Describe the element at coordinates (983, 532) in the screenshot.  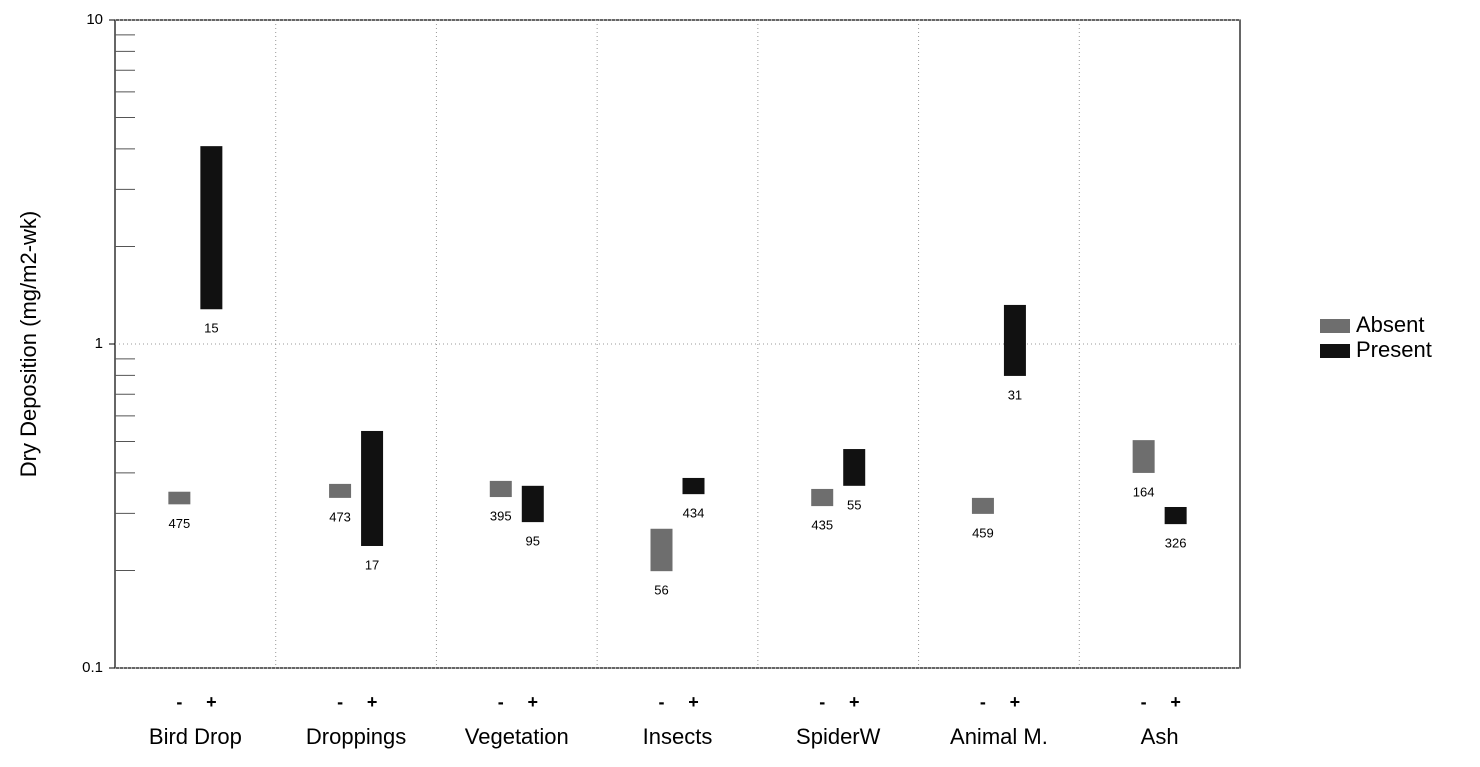
I see `count-label: 459` at that location.